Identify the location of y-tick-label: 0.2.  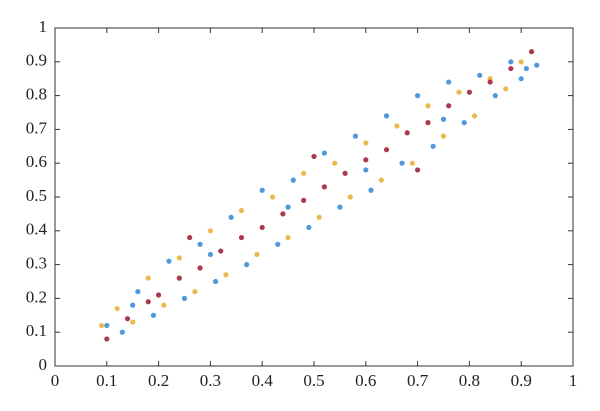
(36, 296).